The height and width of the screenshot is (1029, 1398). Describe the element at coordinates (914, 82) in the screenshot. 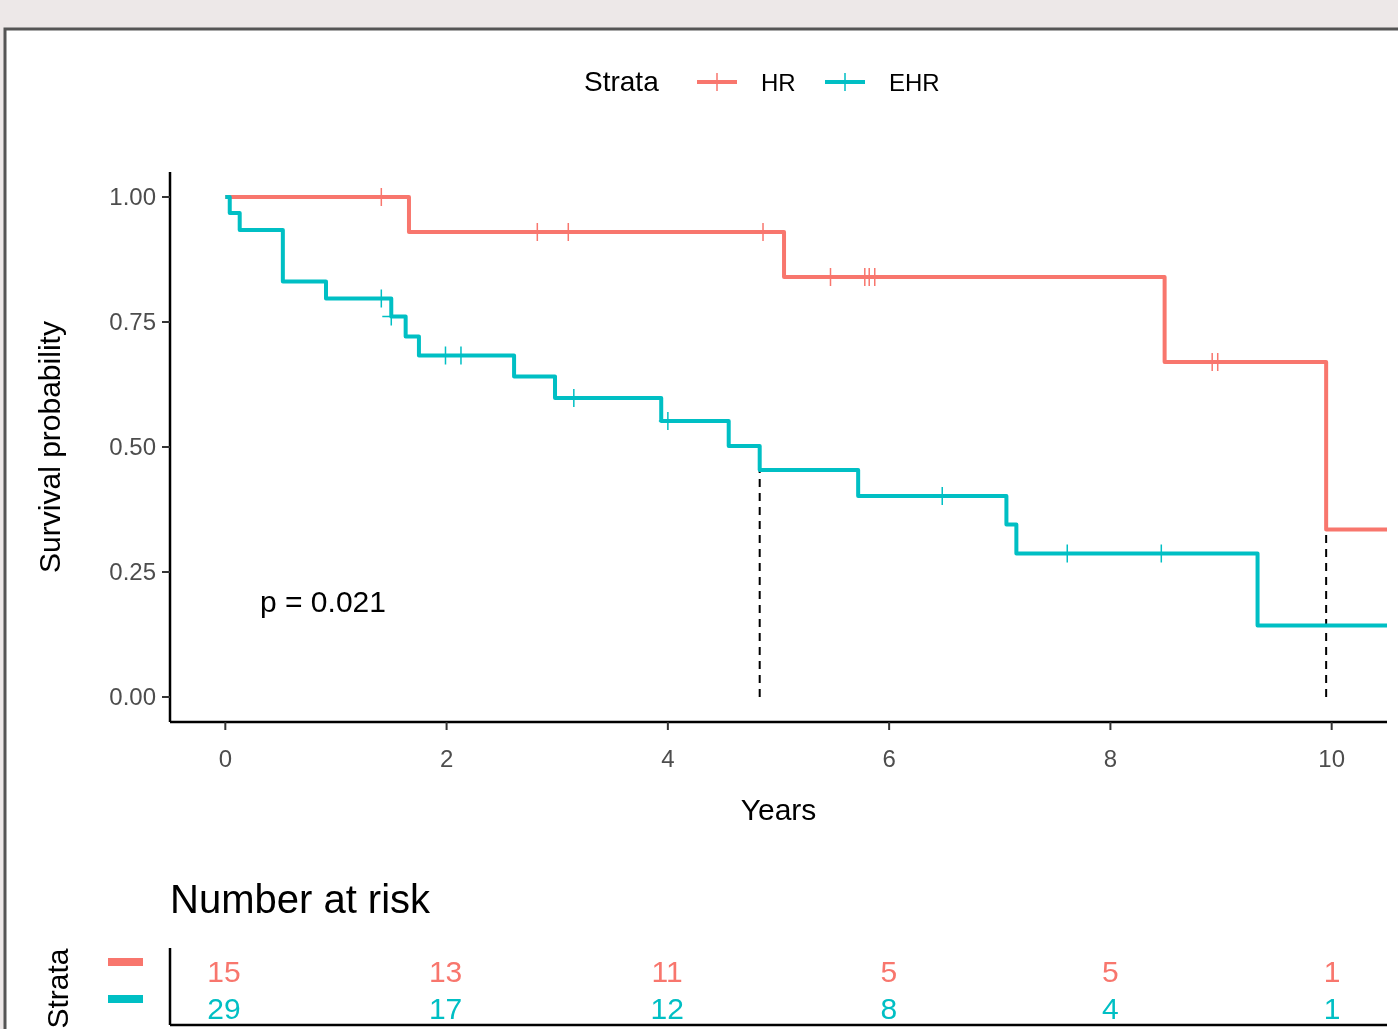

I see `legend-label: EHR` at that location.